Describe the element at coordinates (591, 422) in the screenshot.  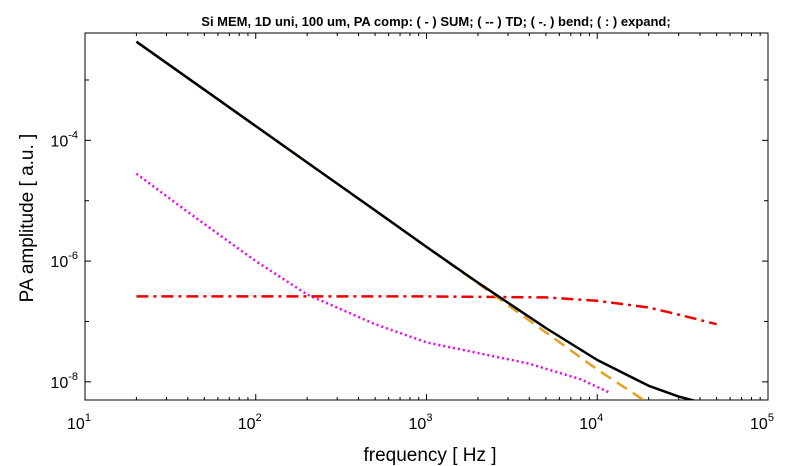
I see `x-tick-label: 10⁴` at that location.